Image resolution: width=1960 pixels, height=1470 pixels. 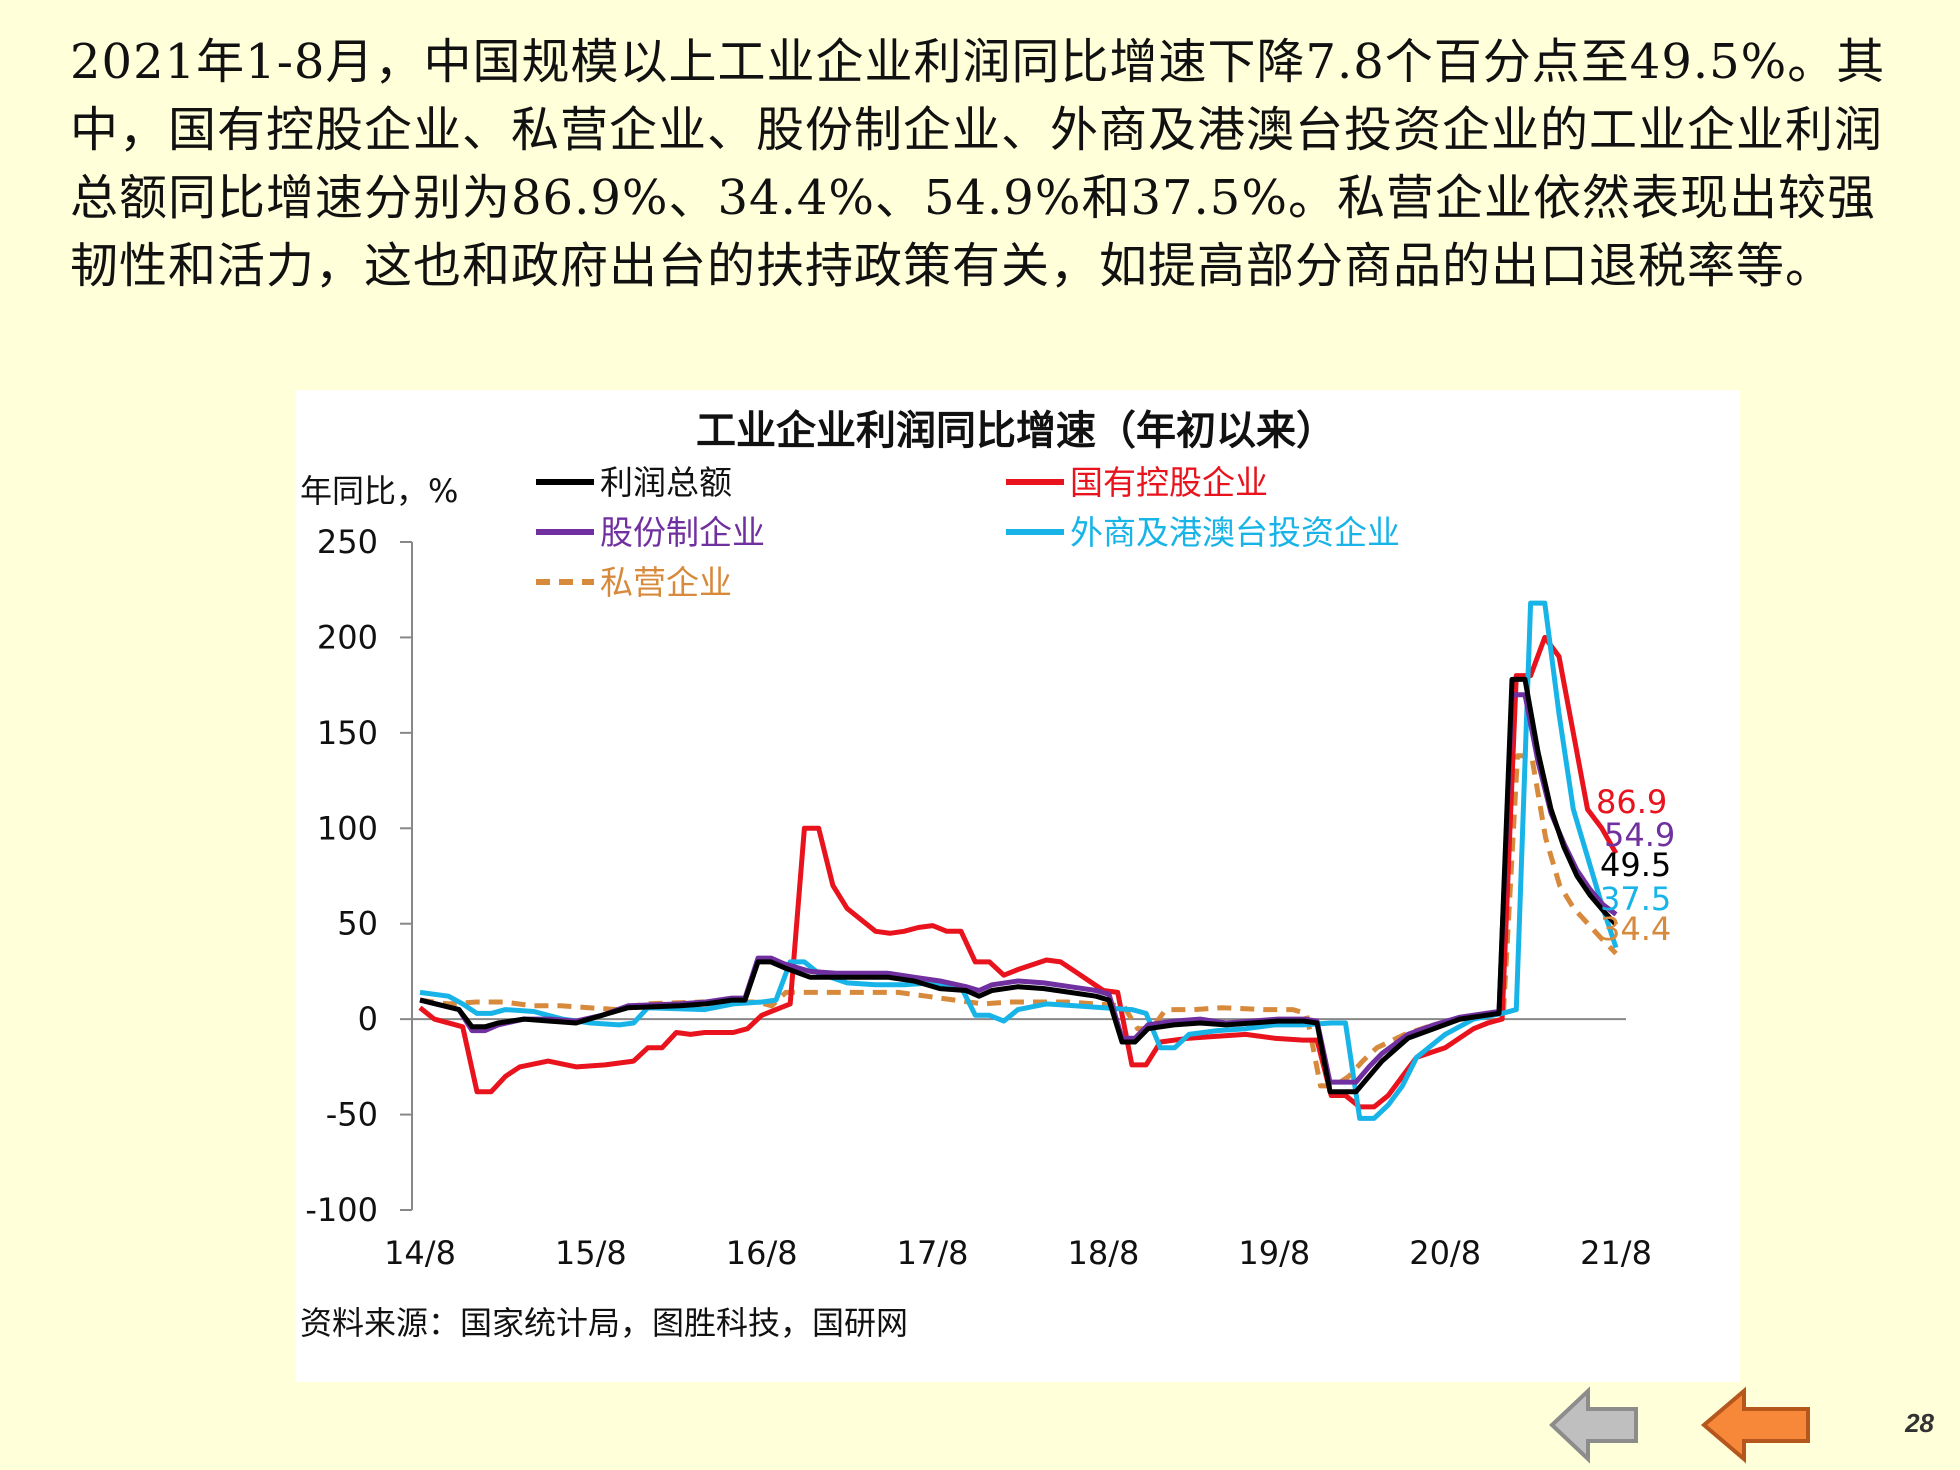 What do you see at coordinates (933, 1253) in the screenshot?
I see `x-tick-label: 17/8` at bounding box center [933, 1253].